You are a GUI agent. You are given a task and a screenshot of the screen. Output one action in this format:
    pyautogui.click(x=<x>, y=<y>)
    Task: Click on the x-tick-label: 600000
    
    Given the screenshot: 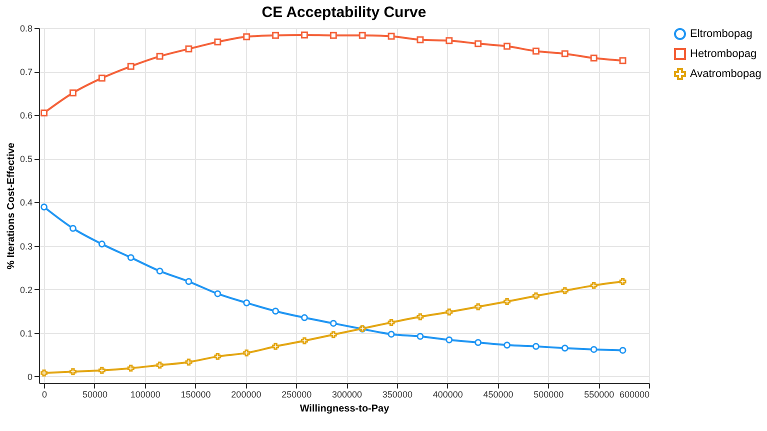 What is the action you would take?
    pyautogui.click(x=634, y=395)
    